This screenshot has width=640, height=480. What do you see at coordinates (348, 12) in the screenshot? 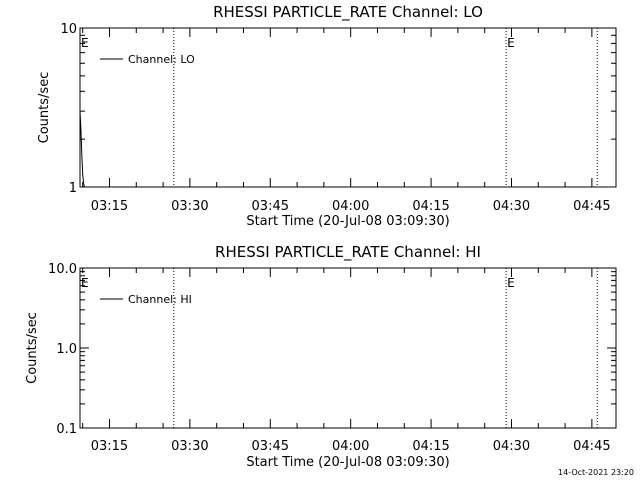
I see `chart-title: RHESSI PARTICLE_RATE Channel: LO` at bounding box center [348, 12].